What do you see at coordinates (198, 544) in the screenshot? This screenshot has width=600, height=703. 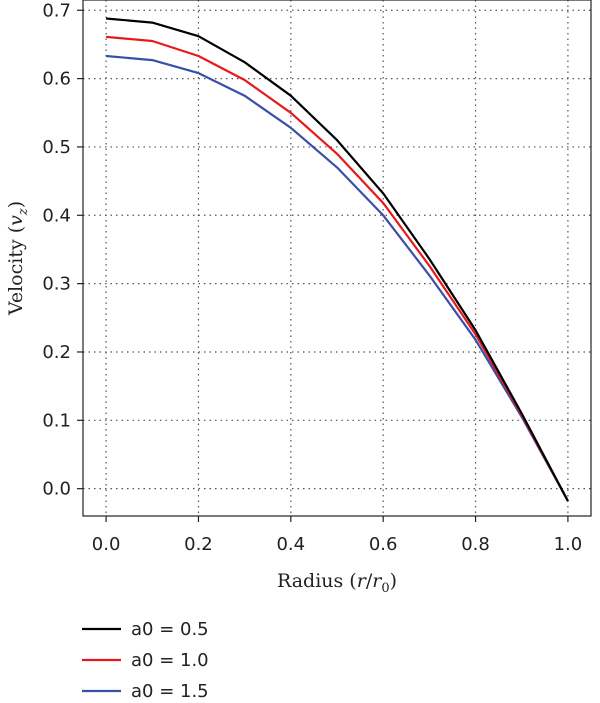 I see `x-tick-label: 0.2` at bounding box center [198, 544].